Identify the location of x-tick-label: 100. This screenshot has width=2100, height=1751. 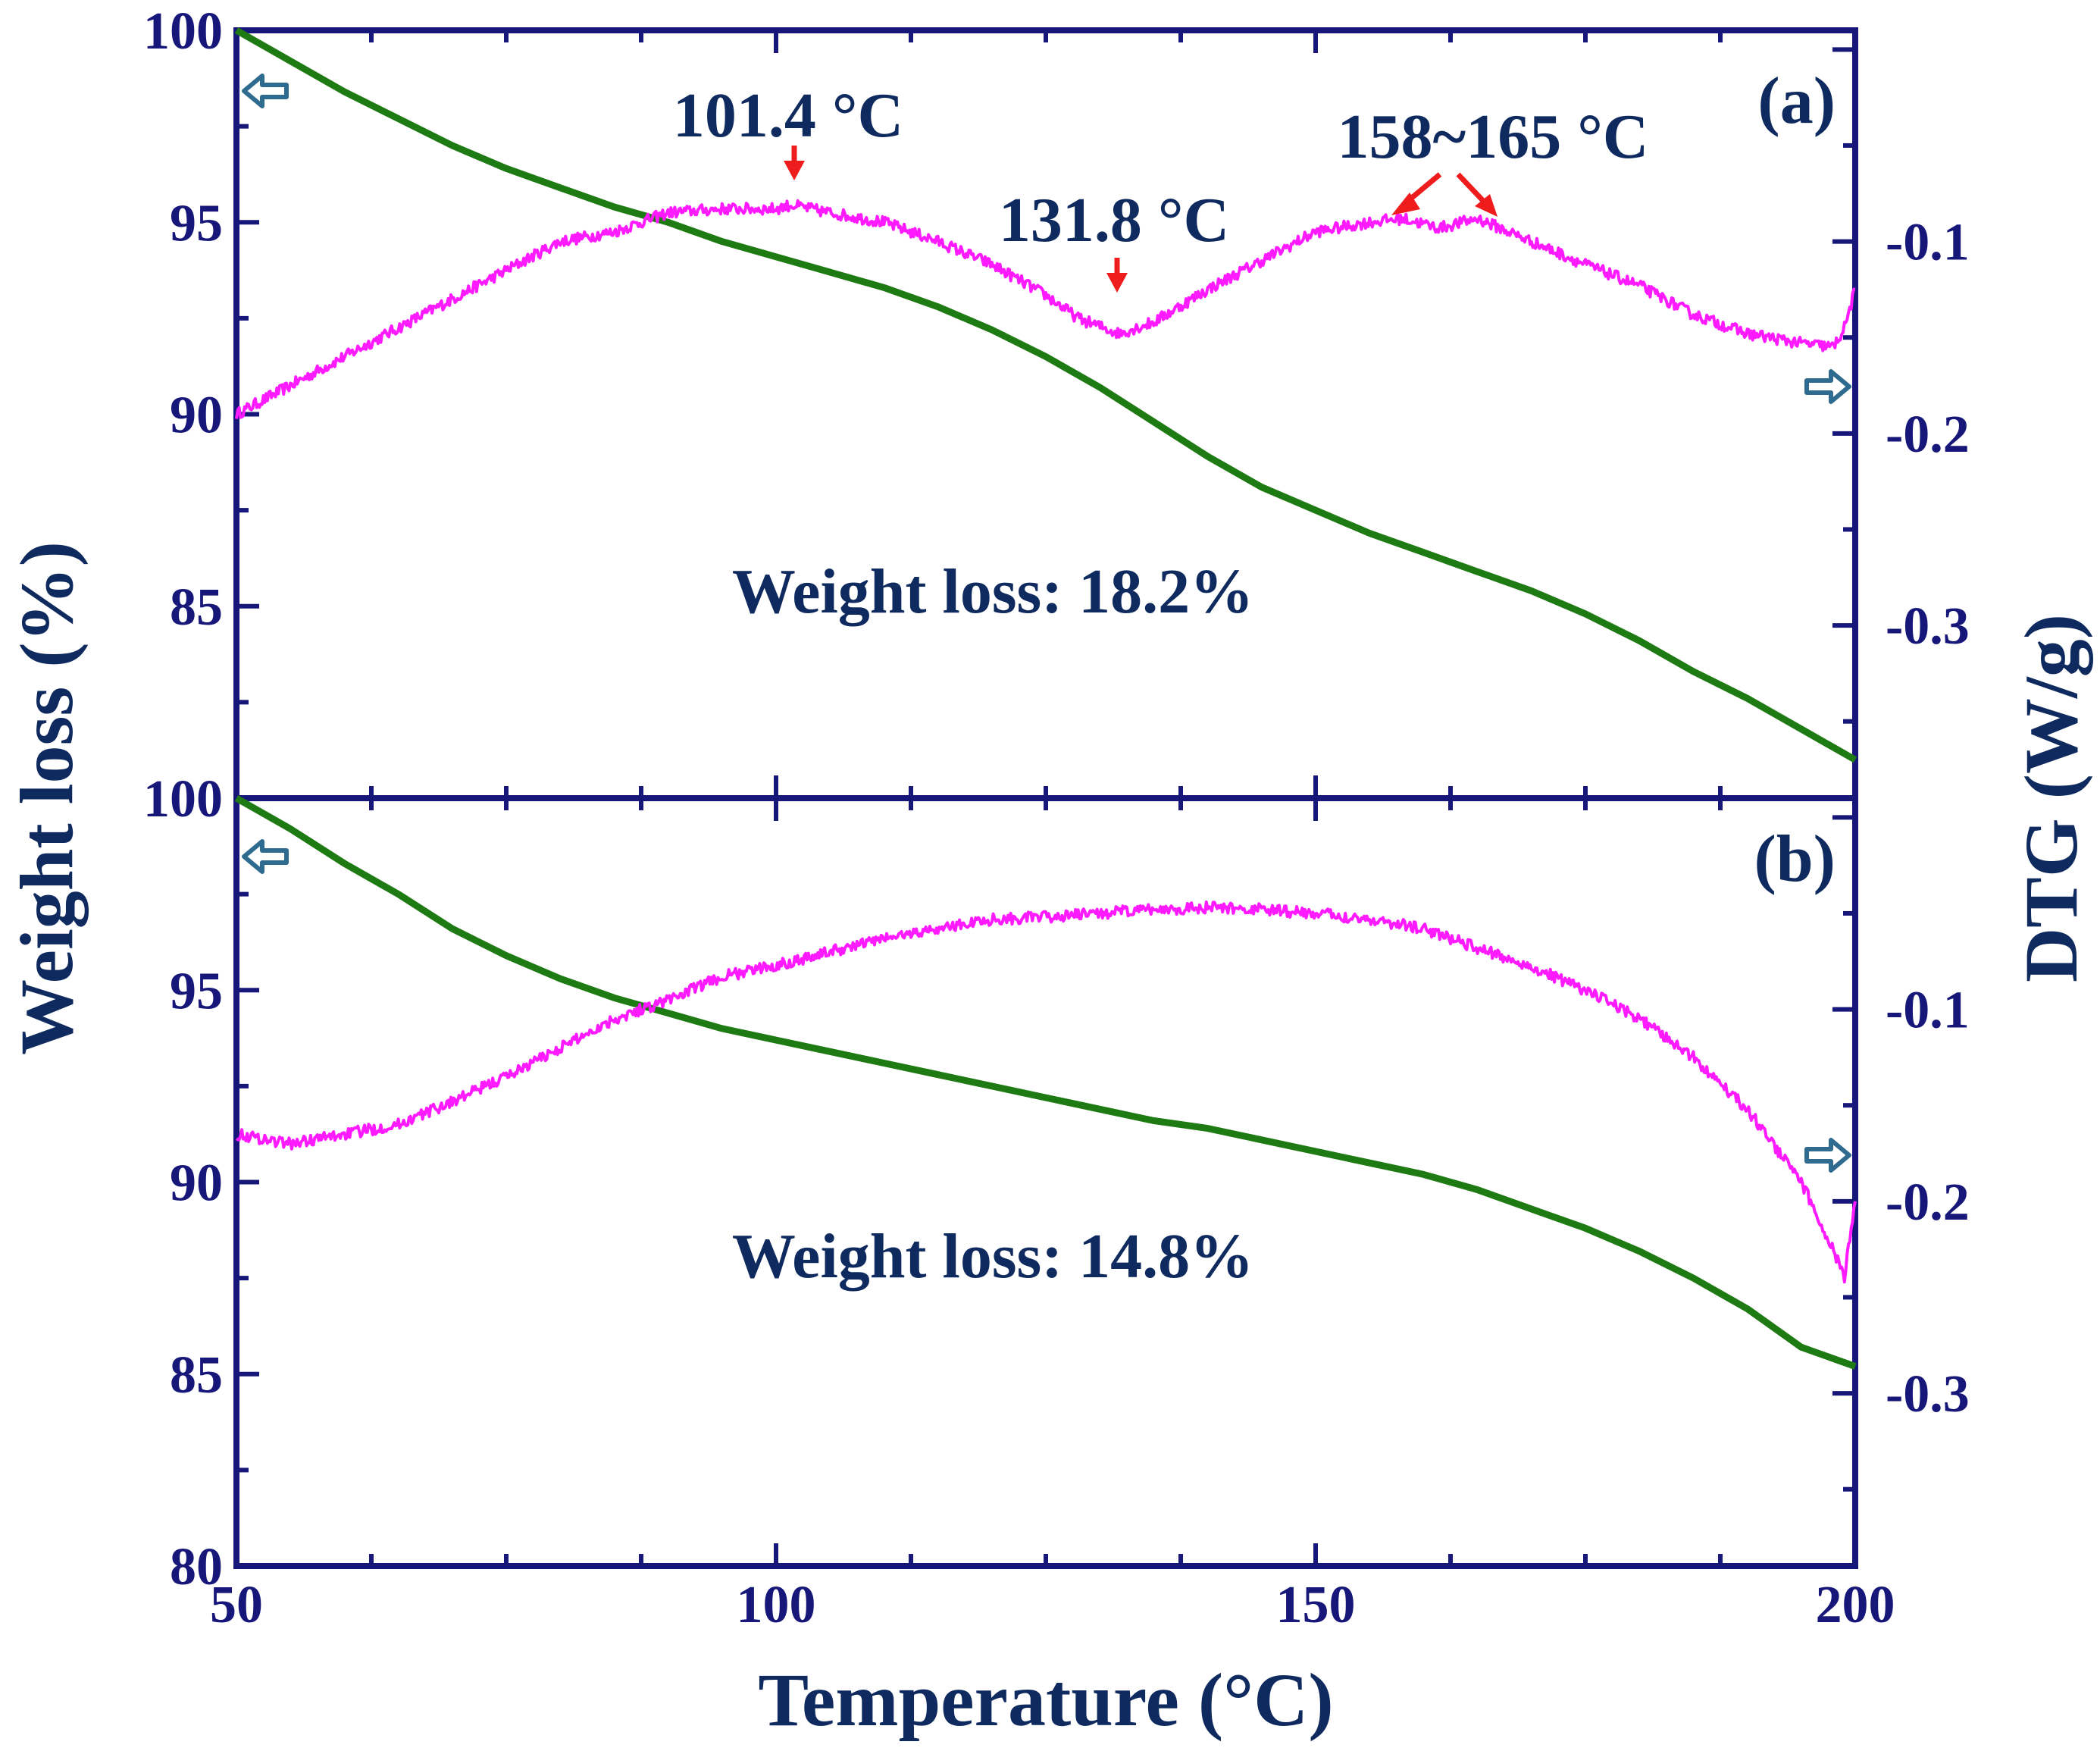
(776, 1605).